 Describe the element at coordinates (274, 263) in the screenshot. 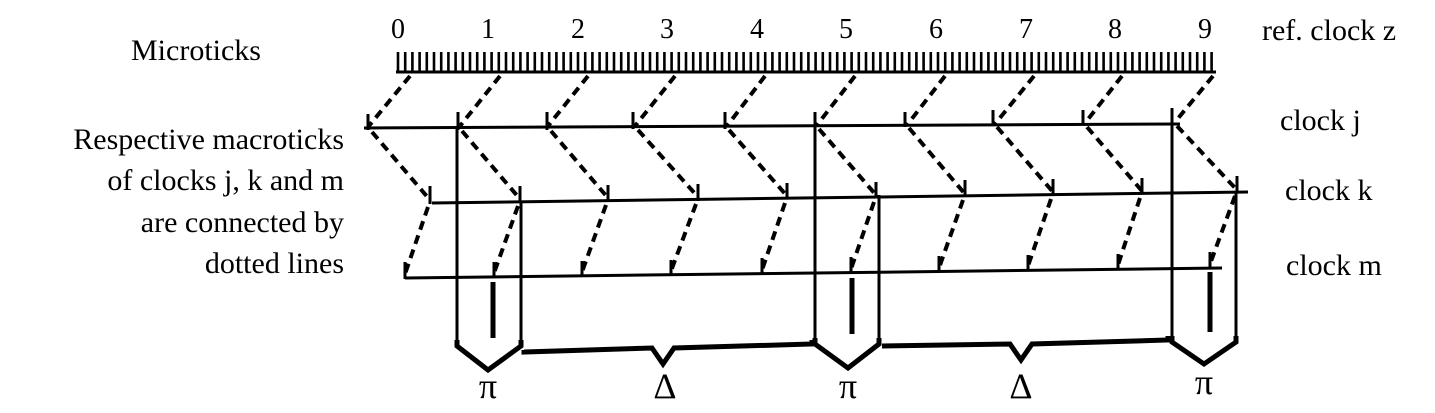

I see `description-line-4: dotted lines` at that location.